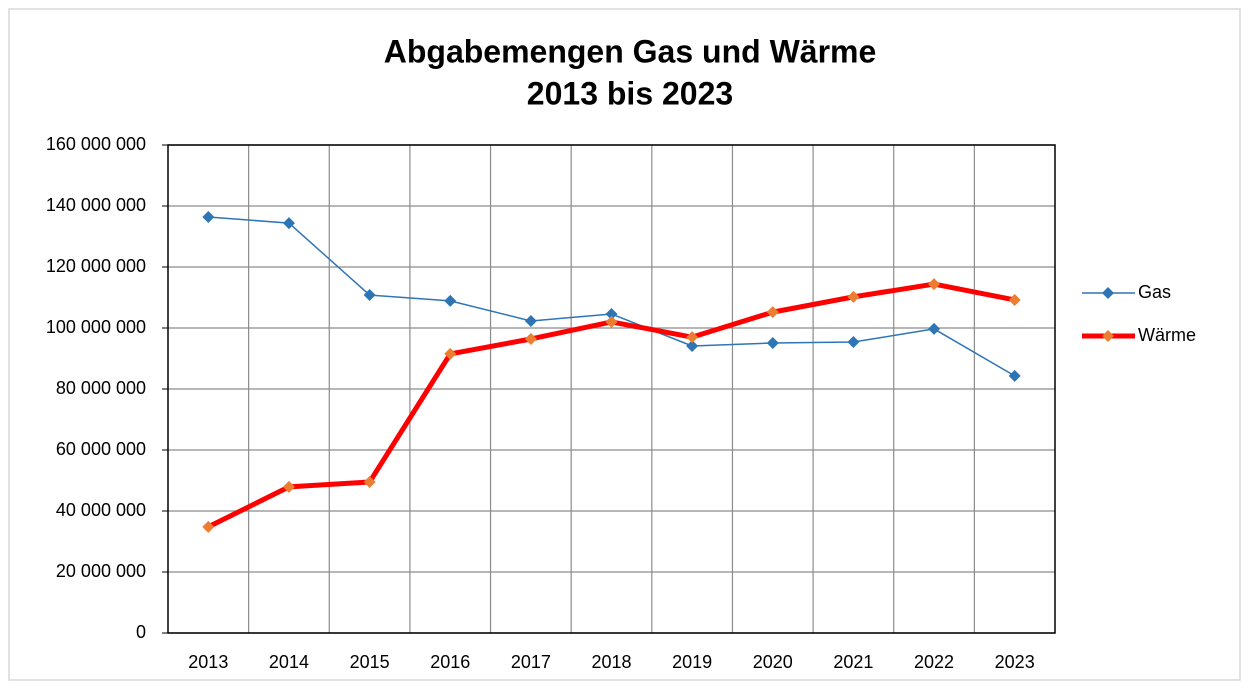 This screenshot has height=689, width=1249. Describe the element at coordinates (208, 662) in the screenshot. I see `x-tick-label: 2013` at that location.